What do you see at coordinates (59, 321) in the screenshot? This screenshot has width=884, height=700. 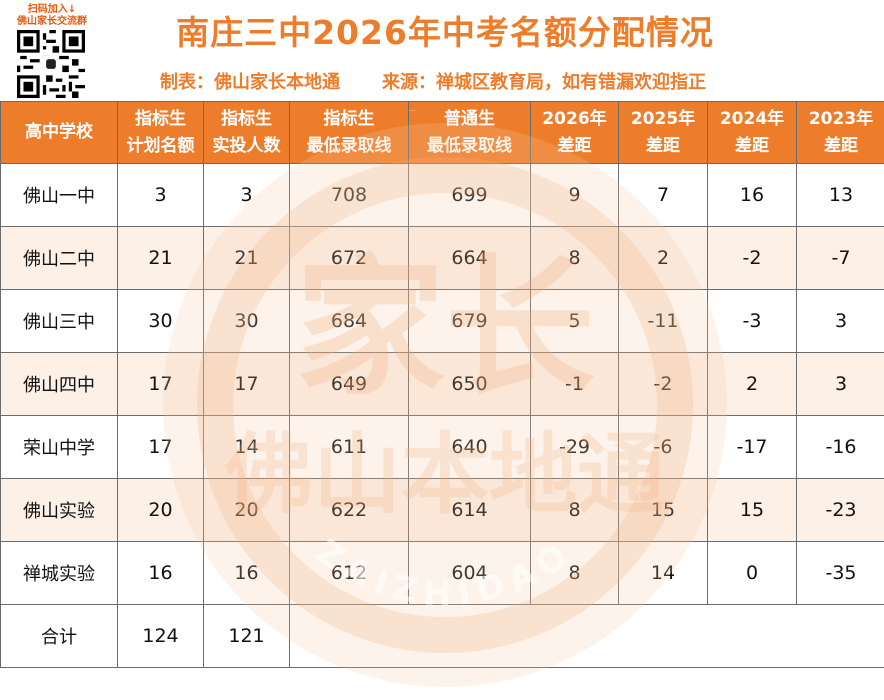 I see `school-name-cell: 佛山三中` at bounding box center [59, 321].